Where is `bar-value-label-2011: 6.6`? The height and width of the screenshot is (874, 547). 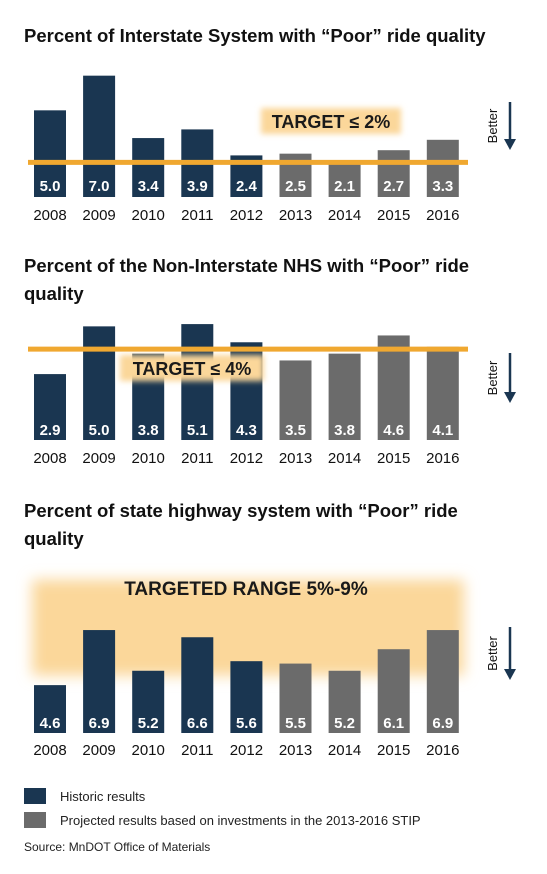
bar-value-label-2011: 6.6 is located at coordinates (197, 723).